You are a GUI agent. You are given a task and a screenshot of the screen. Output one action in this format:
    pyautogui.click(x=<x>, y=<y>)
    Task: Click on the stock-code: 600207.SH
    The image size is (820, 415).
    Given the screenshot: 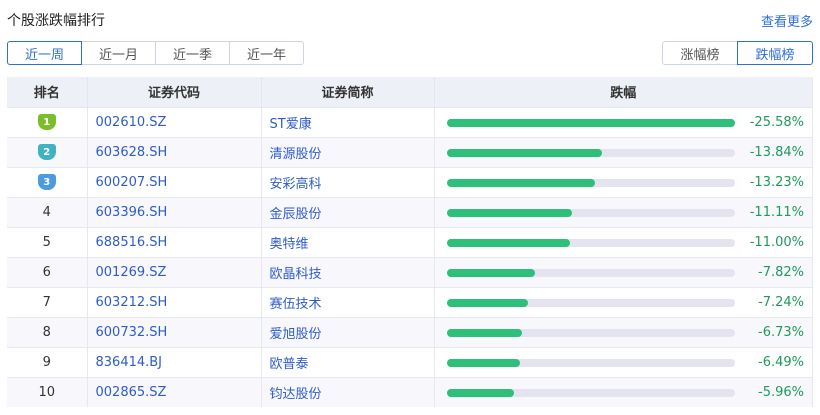 What is the action you would take?
    pyautogui.click(x=174, y=181)
    